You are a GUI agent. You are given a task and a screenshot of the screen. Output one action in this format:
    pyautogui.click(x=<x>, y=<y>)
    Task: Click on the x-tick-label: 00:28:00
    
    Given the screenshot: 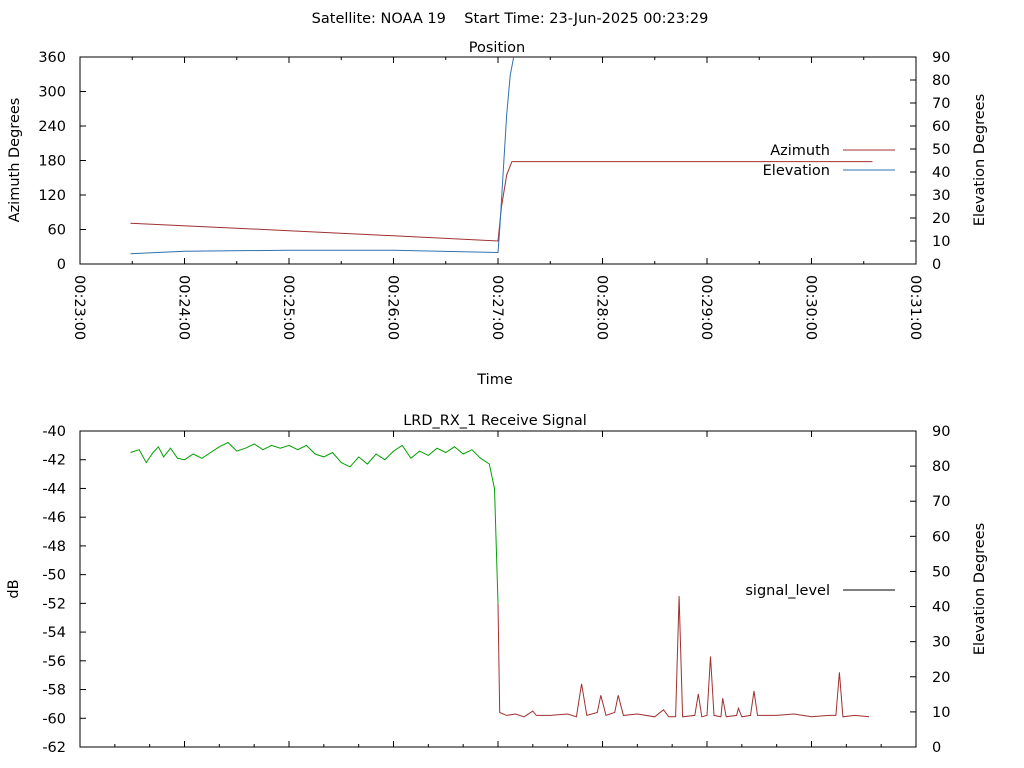 What is the action you would take?
    pyautogui.click(x=602, y=307)
    